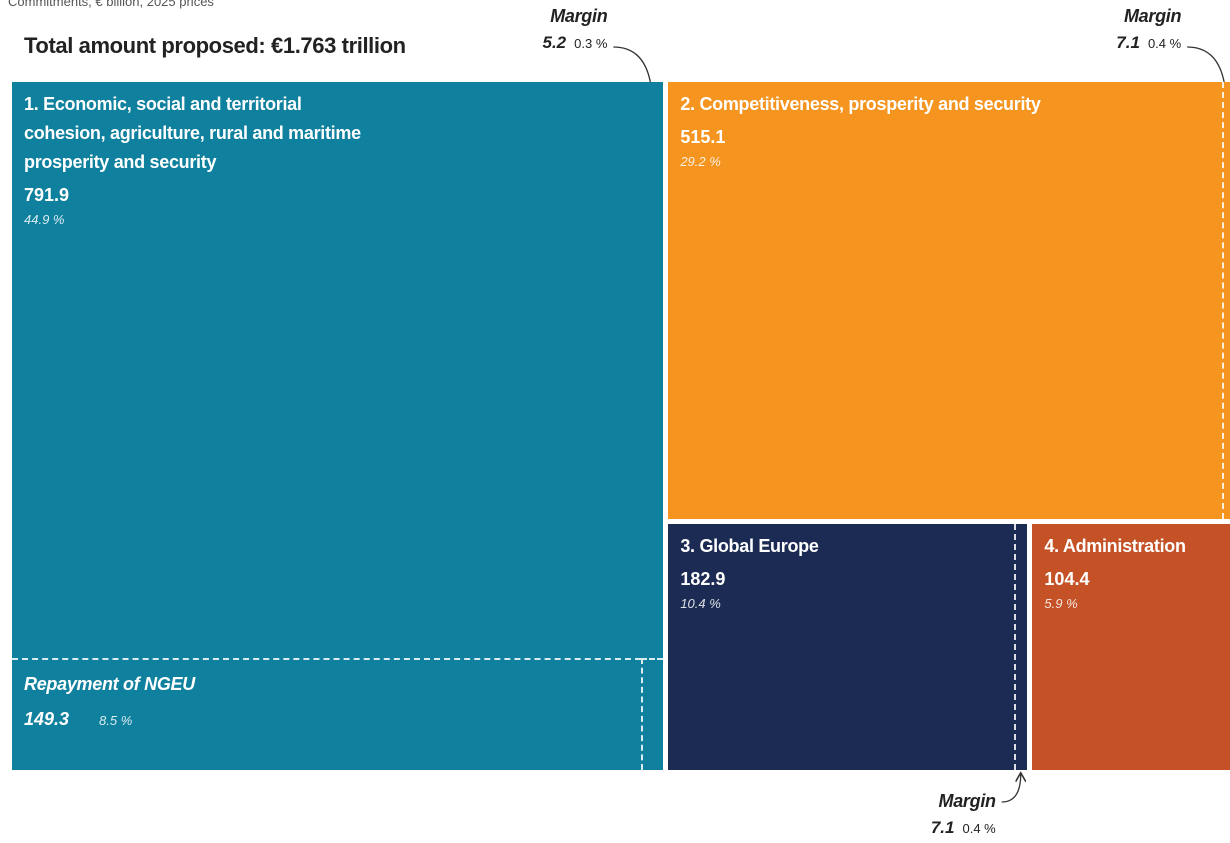 This screenshot has height=843, width=1230. I want to click on part-row: 149.3 8.5 %, so click(109, 719).